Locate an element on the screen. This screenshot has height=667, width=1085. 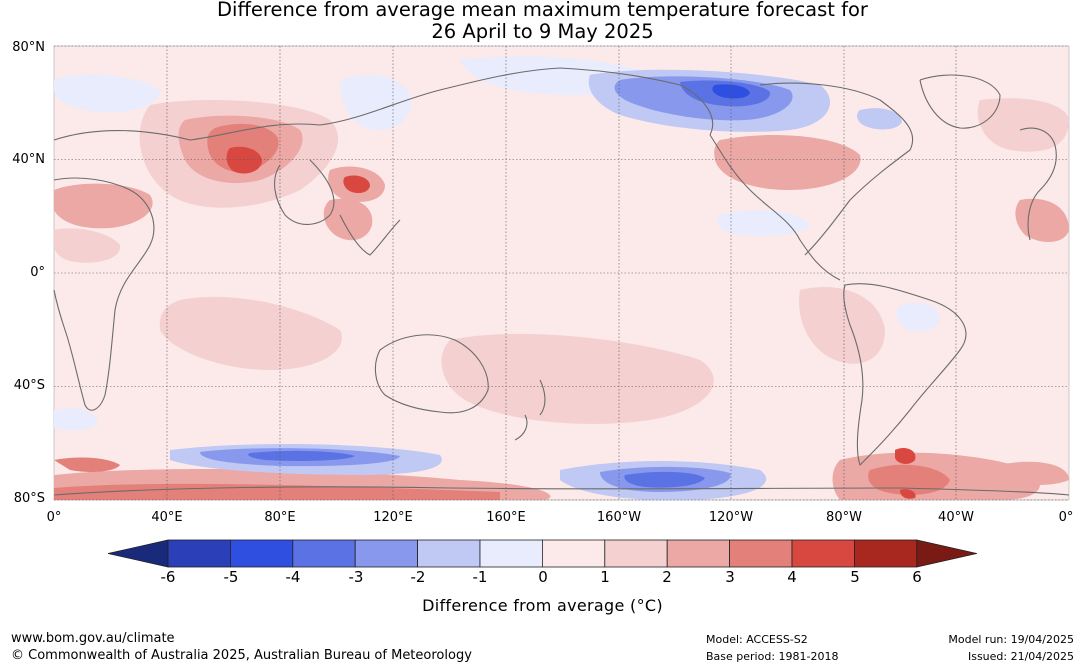
colorbar-tick: -3 is located at coordinates (356, 577).